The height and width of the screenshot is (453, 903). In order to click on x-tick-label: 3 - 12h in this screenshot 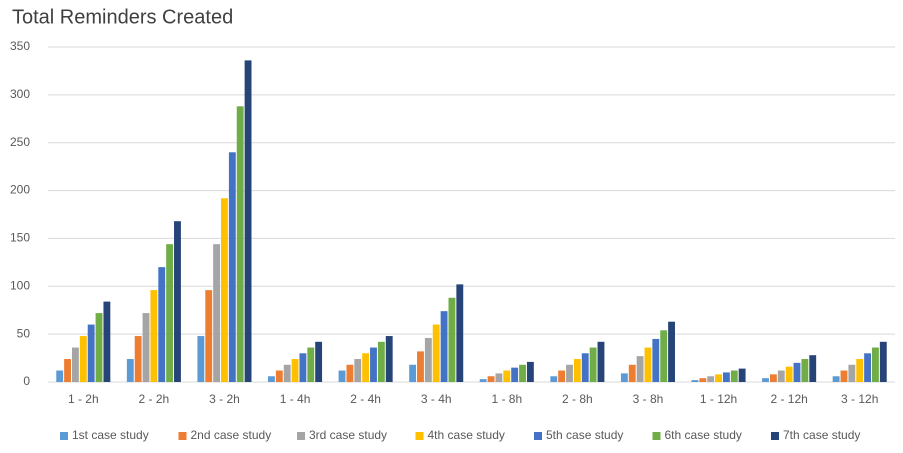, I will do `click(859, 399)`.